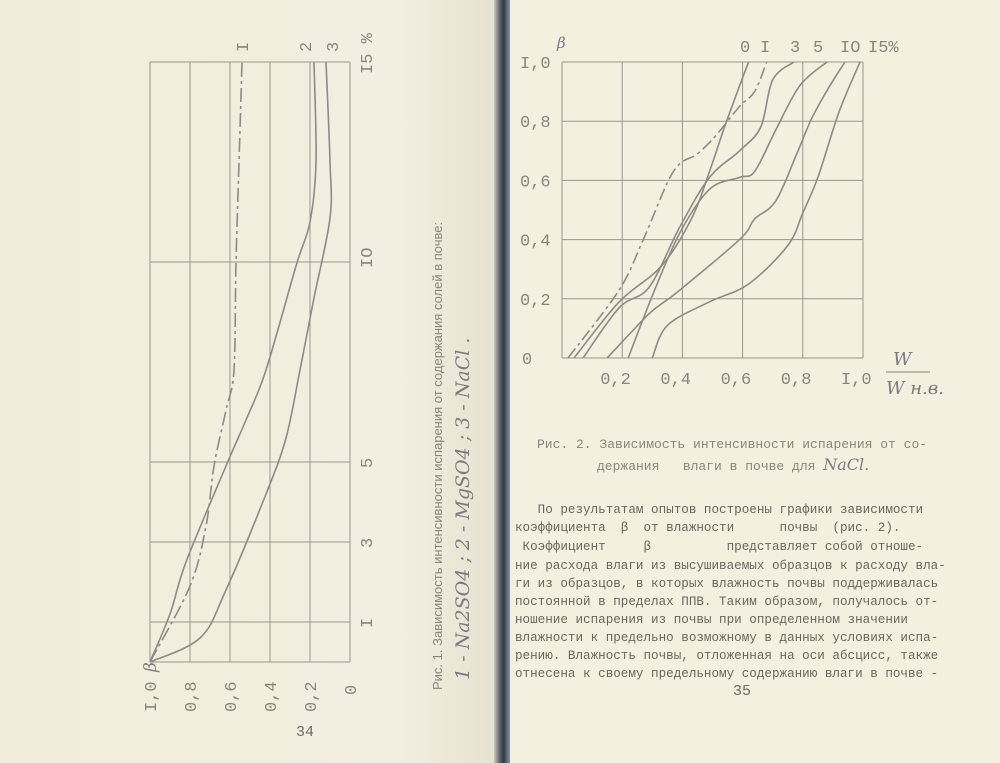 The height and width of the screenshot is (763, 1000). What do you see at coordinates (312, 696) in the screenshot?
I see `beta-tick-label: 0,2` at bounding box center [312, 696].